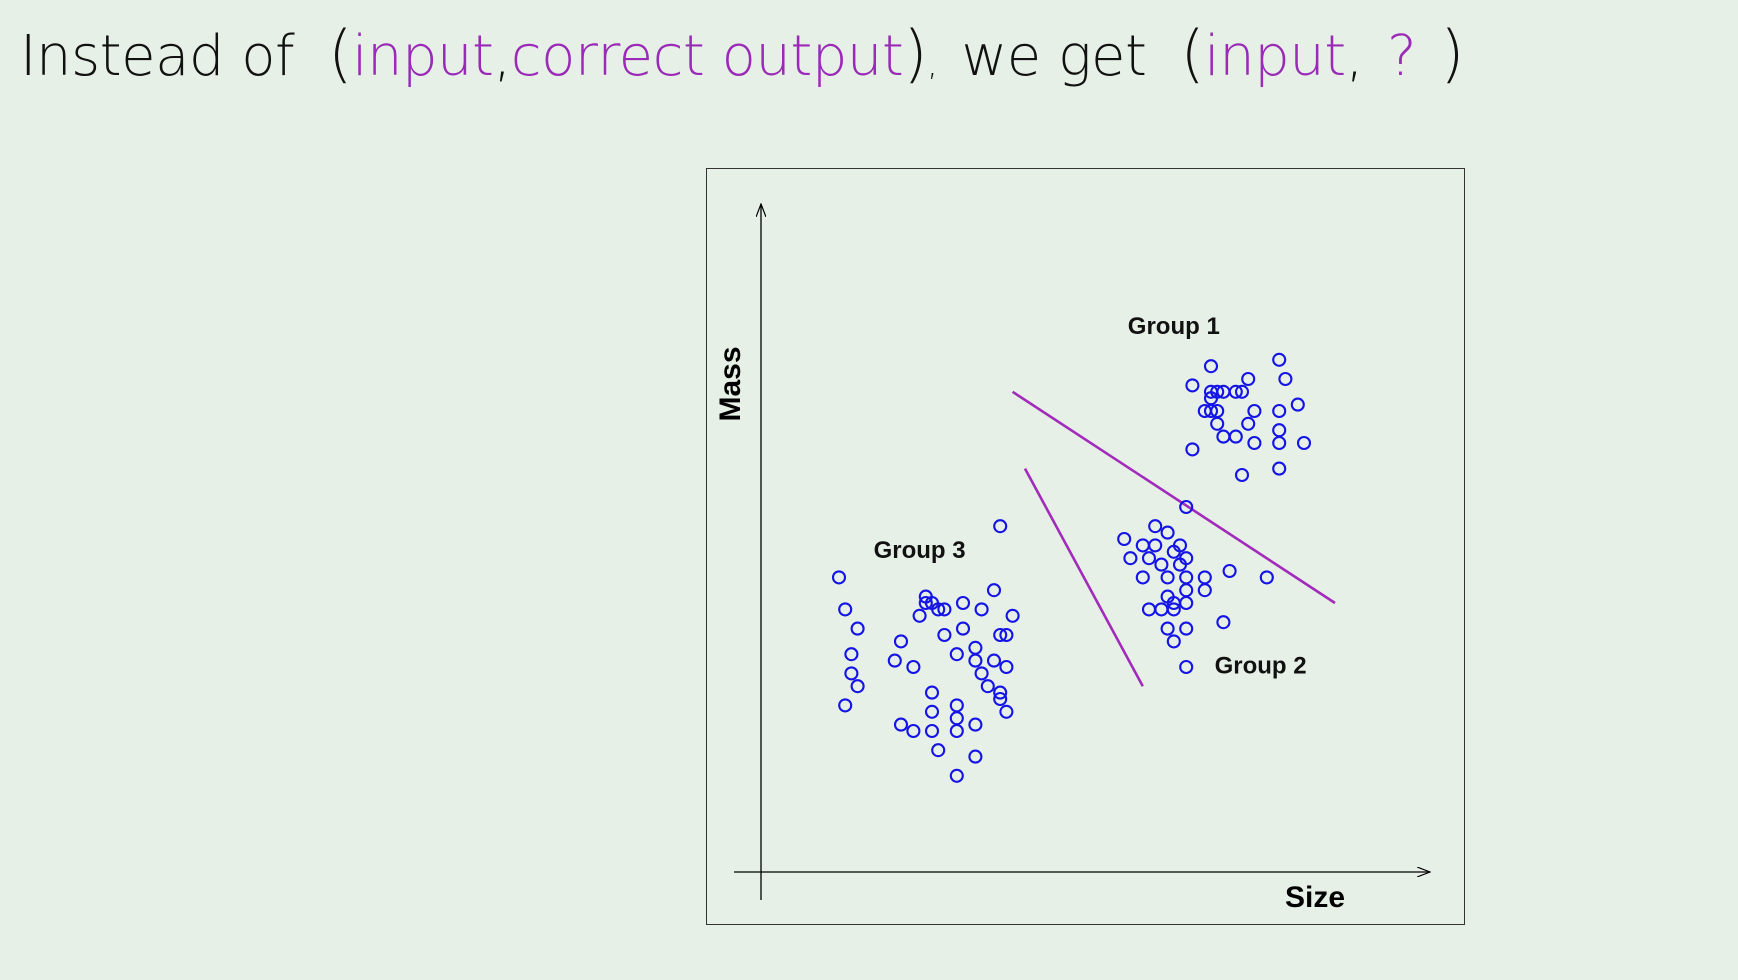  What do you see at coordinates (730, 383) in the screenshot?
I see `y-axis-label: Mass` at bounding box center [730, 383].